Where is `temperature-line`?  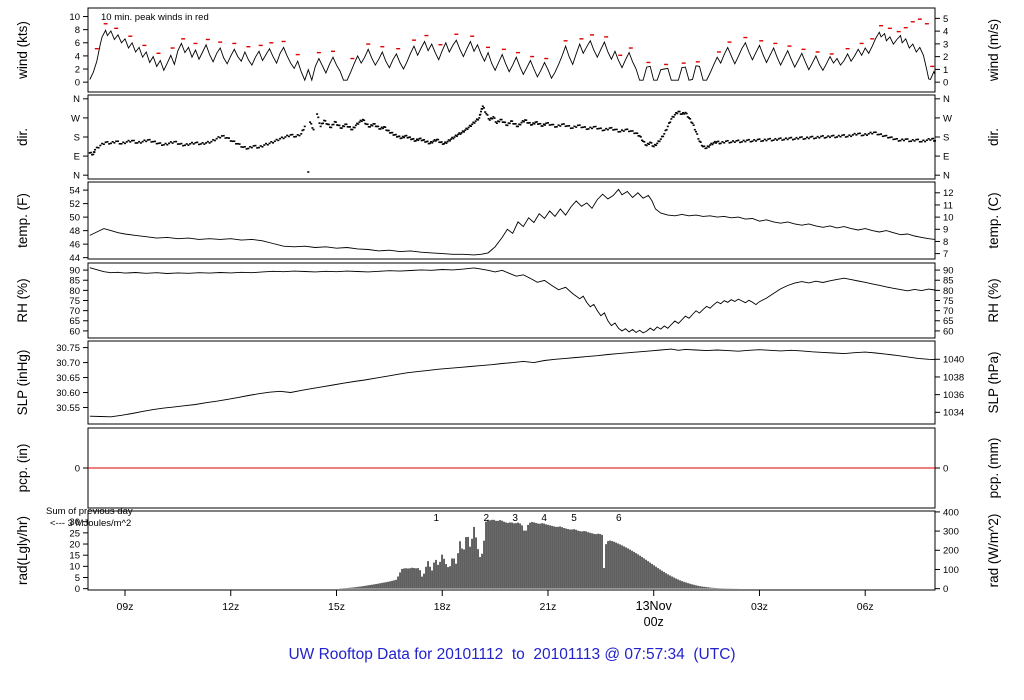
temperature-line is located at coordinates (512, 222).